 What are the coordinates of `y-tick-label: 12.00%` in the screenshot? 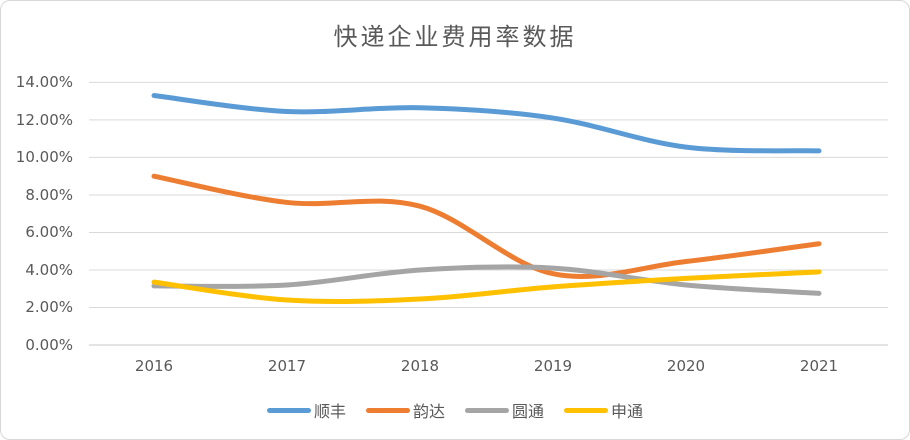 It's located at (44, 119).